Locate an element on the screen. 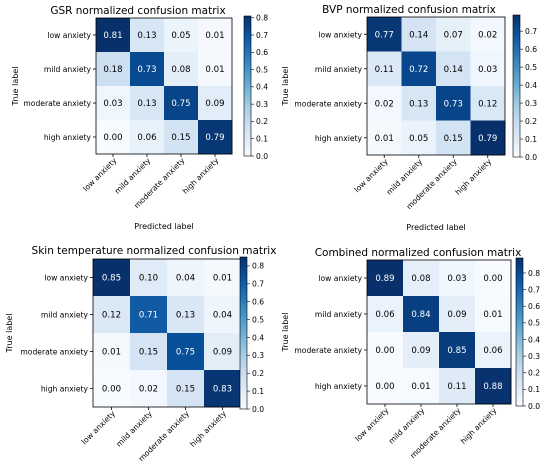 The height and width of the screenshot is (470, 550). cell-value-label: 0.83 is located at coordinates (222, 390).